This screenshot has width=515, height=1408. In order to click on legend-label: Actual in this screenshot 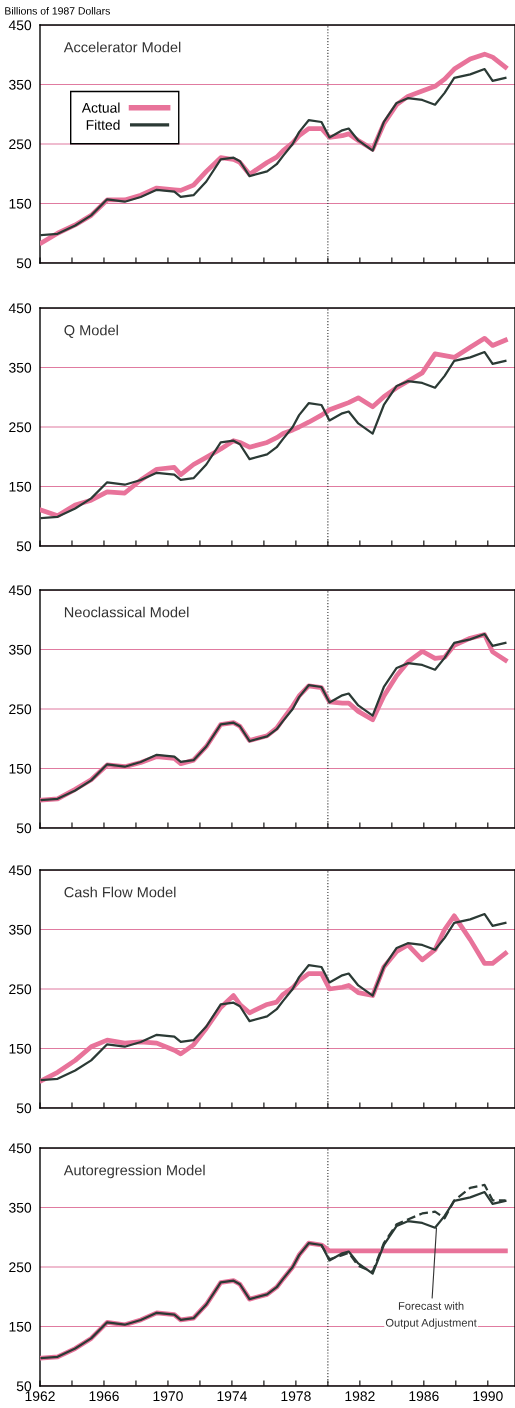, I will do `click(100, 107)`.